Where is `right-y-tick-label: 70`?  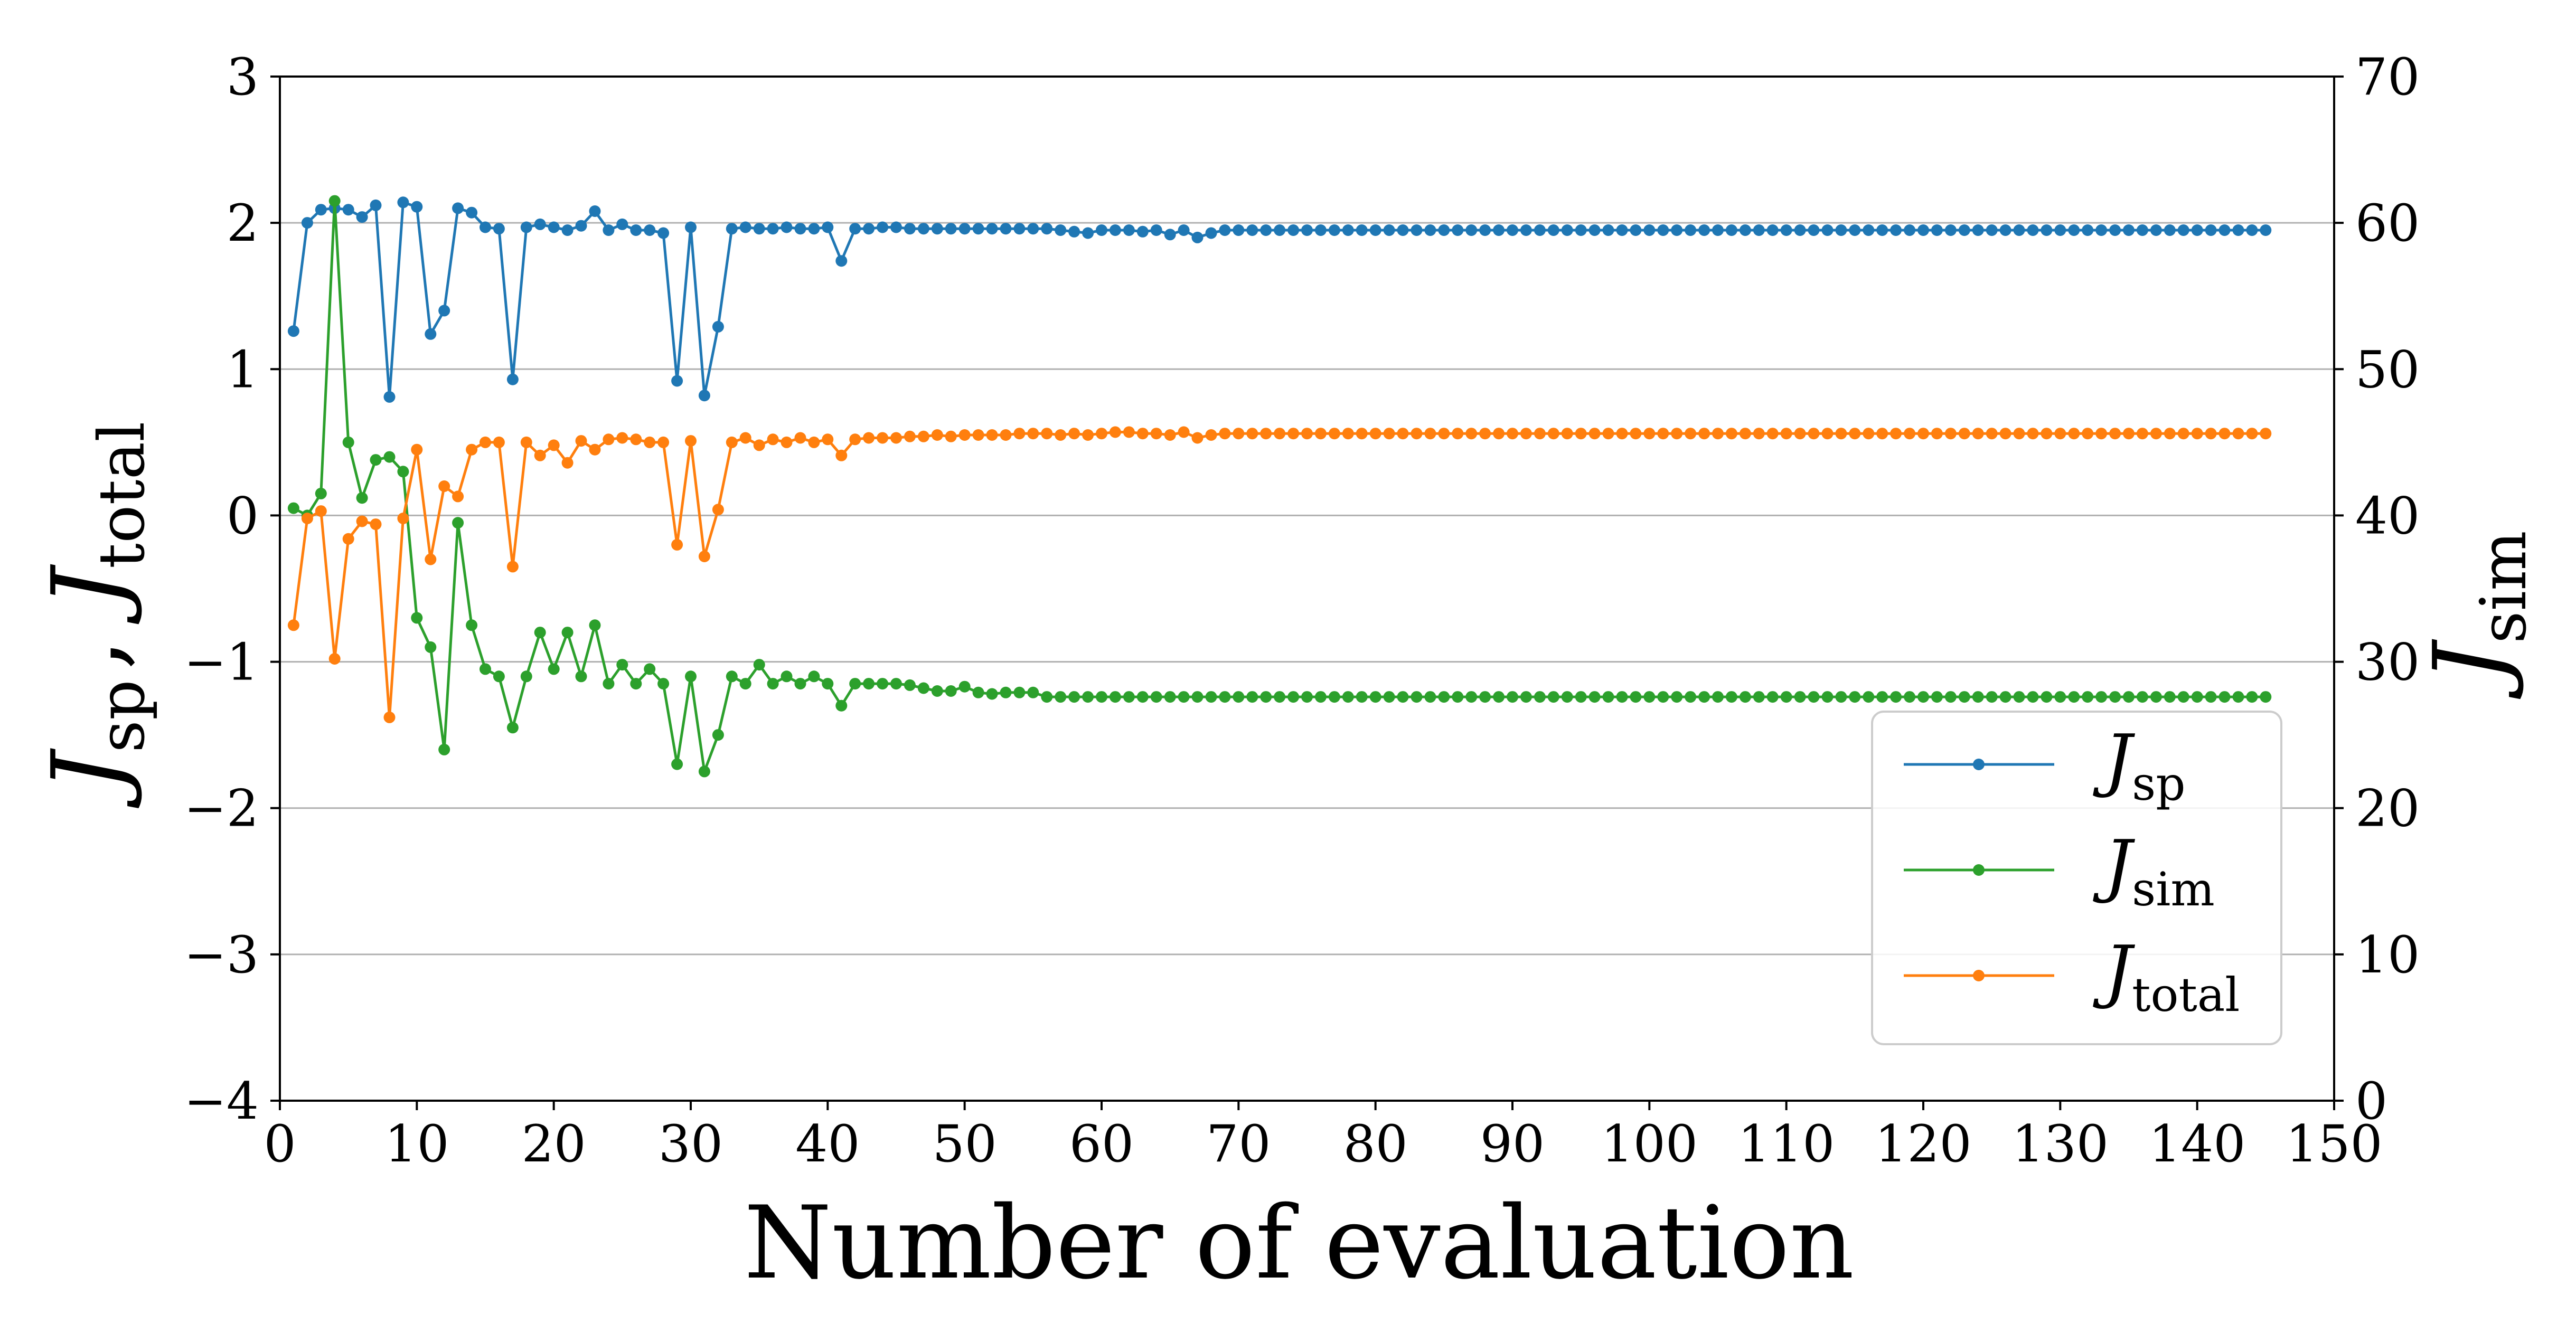 right-y-tick-label: 70 is located at coordinates (2387, 77).